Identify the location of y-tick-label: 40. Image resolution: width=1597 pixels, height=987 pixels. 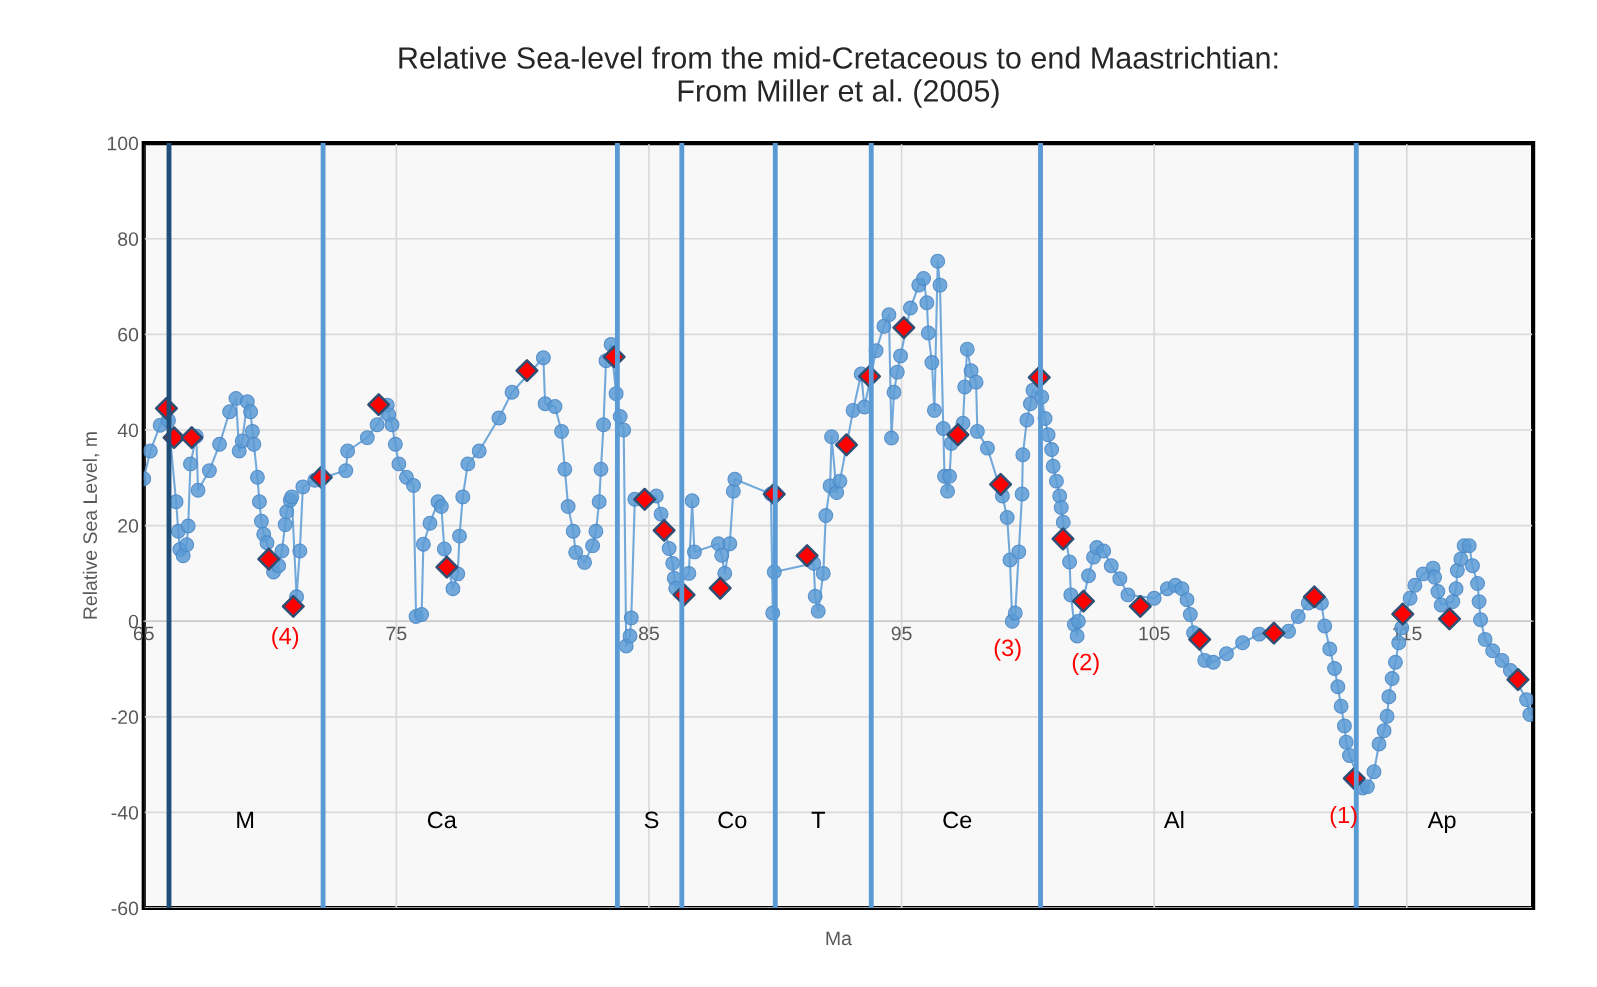
(128, 430).